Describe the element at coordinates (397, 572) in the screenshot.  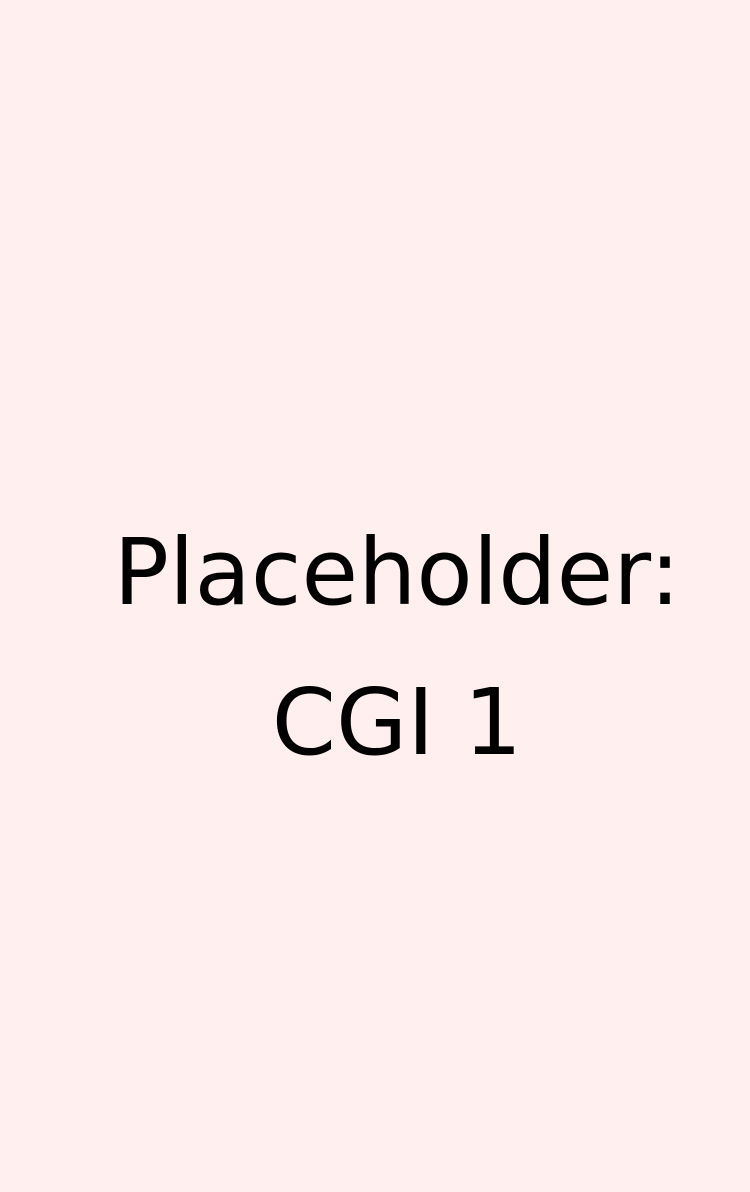
I see `placeholder-label: Placeholder:` at that location.